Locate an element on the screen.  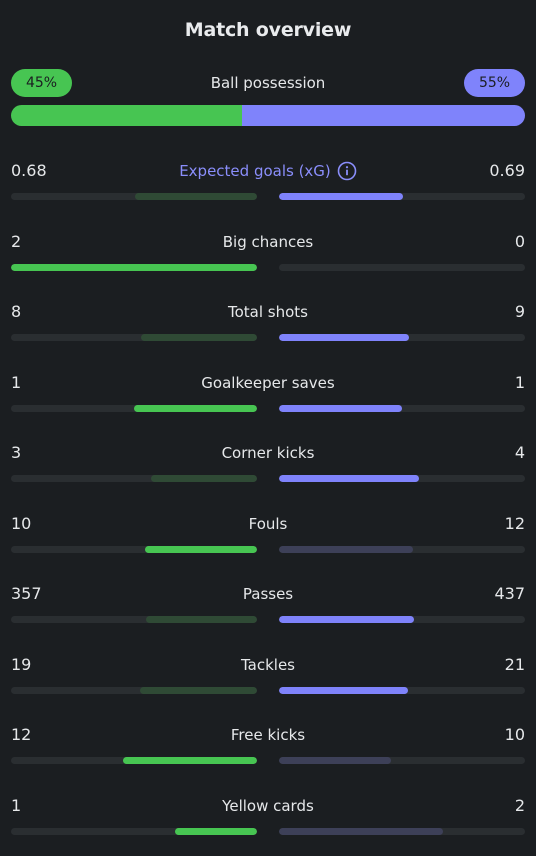
away-value: 1 is located at coordinates (519, 382).